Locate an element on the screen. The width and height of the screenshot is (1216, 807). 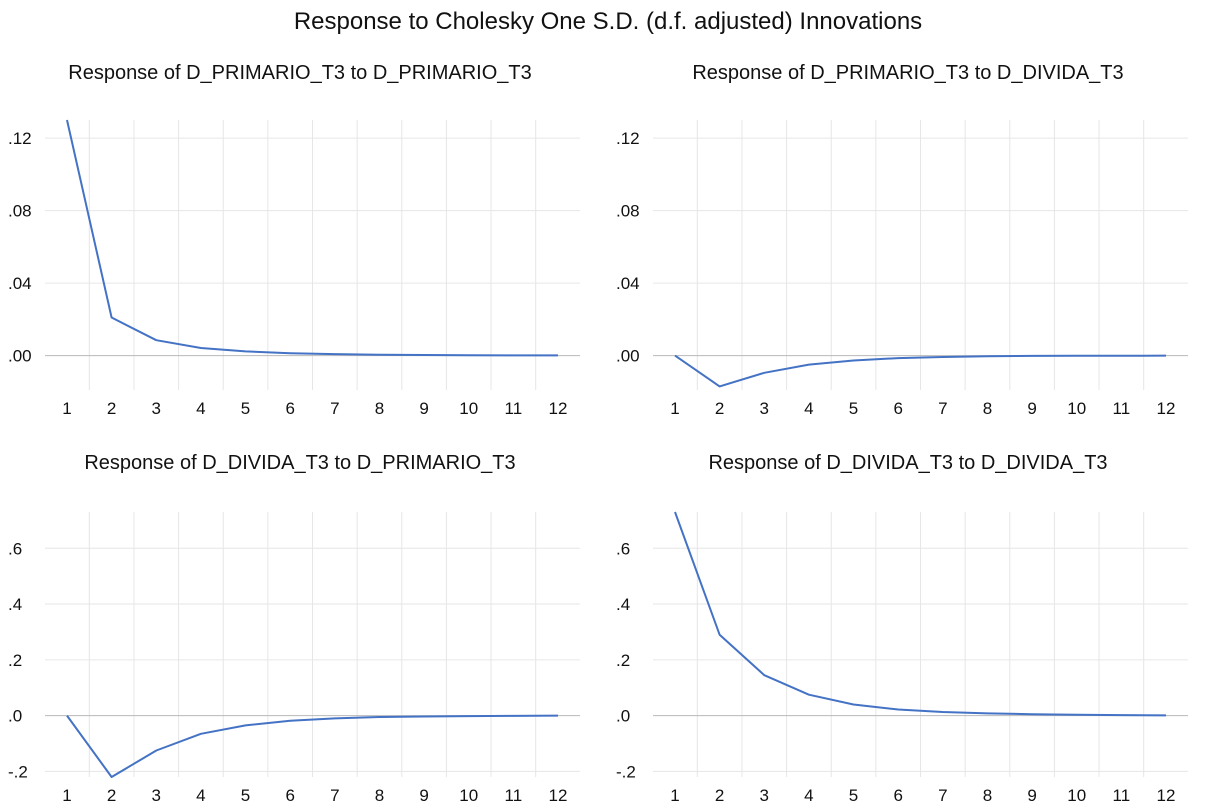
chart-title: Response of D_DIVIDA_T3 to D_DIVIDA_T3 is located at coordinates (908, 463).